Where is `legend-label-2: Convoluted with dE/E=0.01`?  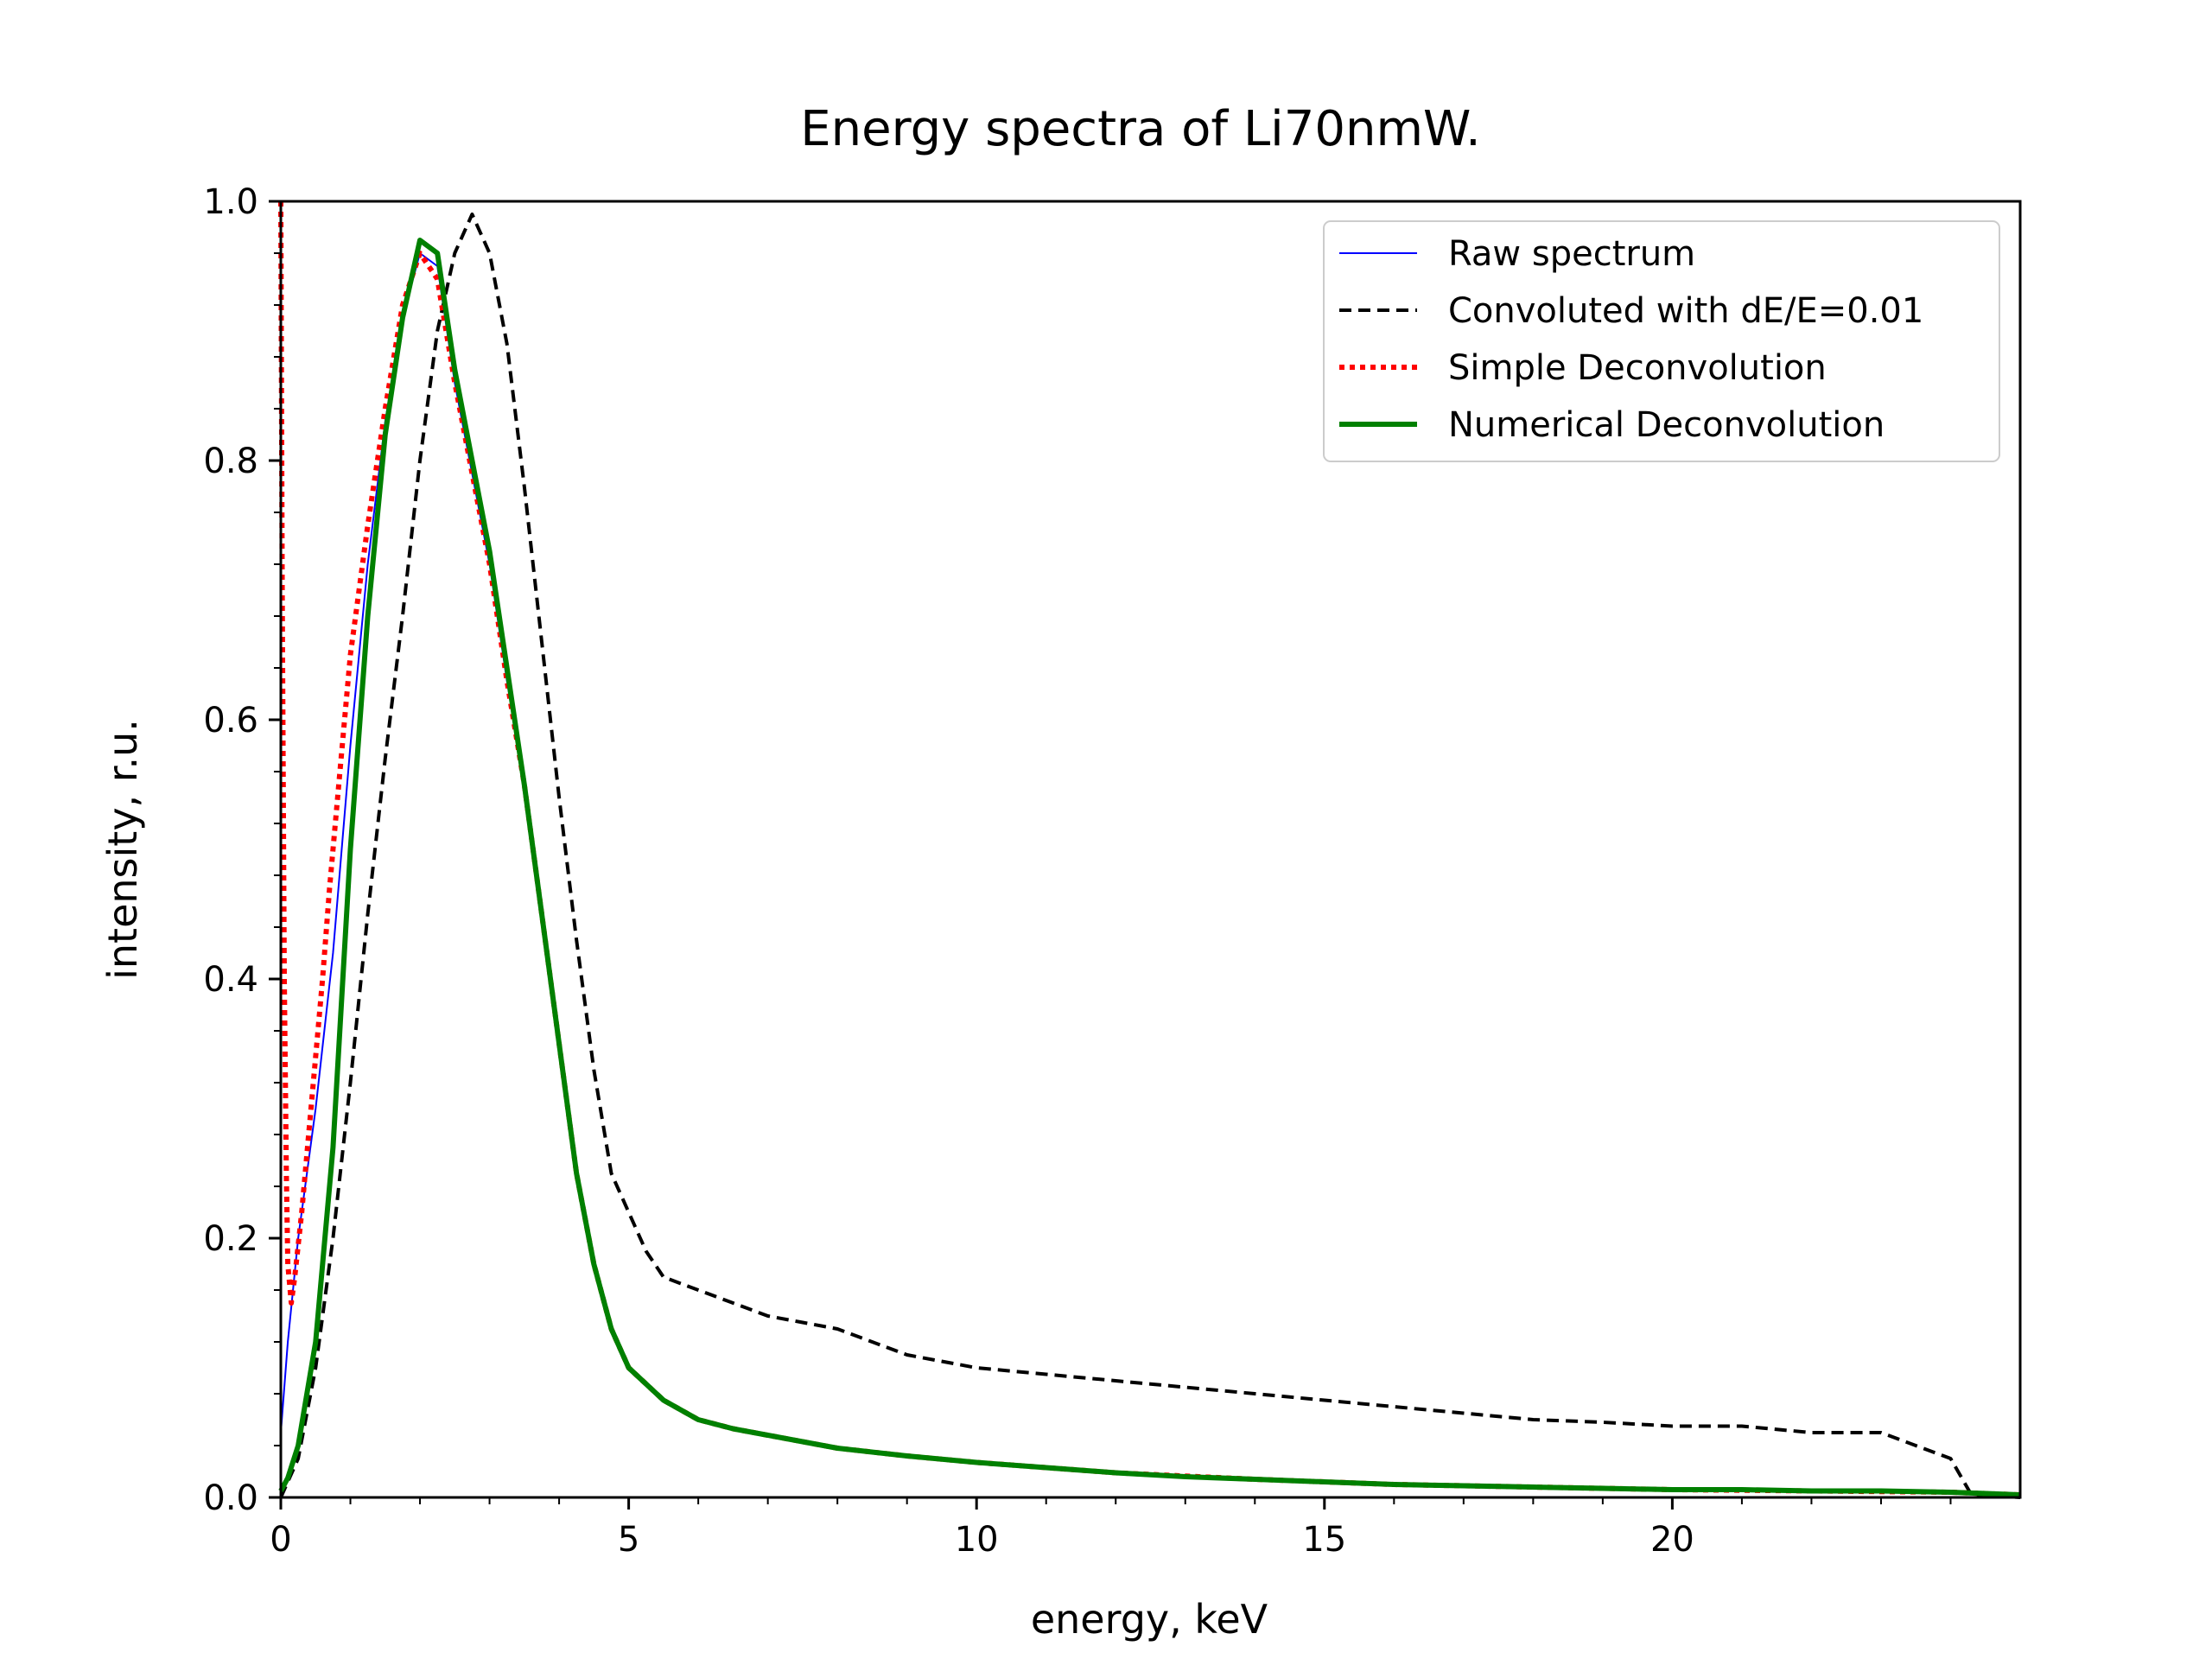 legend-label-2: Convoluted with dE/E=0.01 is located at coordinates (1685, 311).